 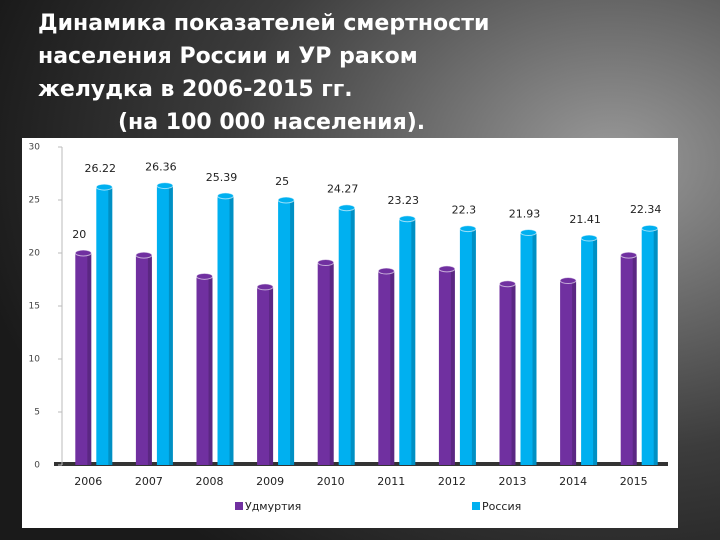 I want to click on x-tick-label: 2006, so click(x=88, y=481).